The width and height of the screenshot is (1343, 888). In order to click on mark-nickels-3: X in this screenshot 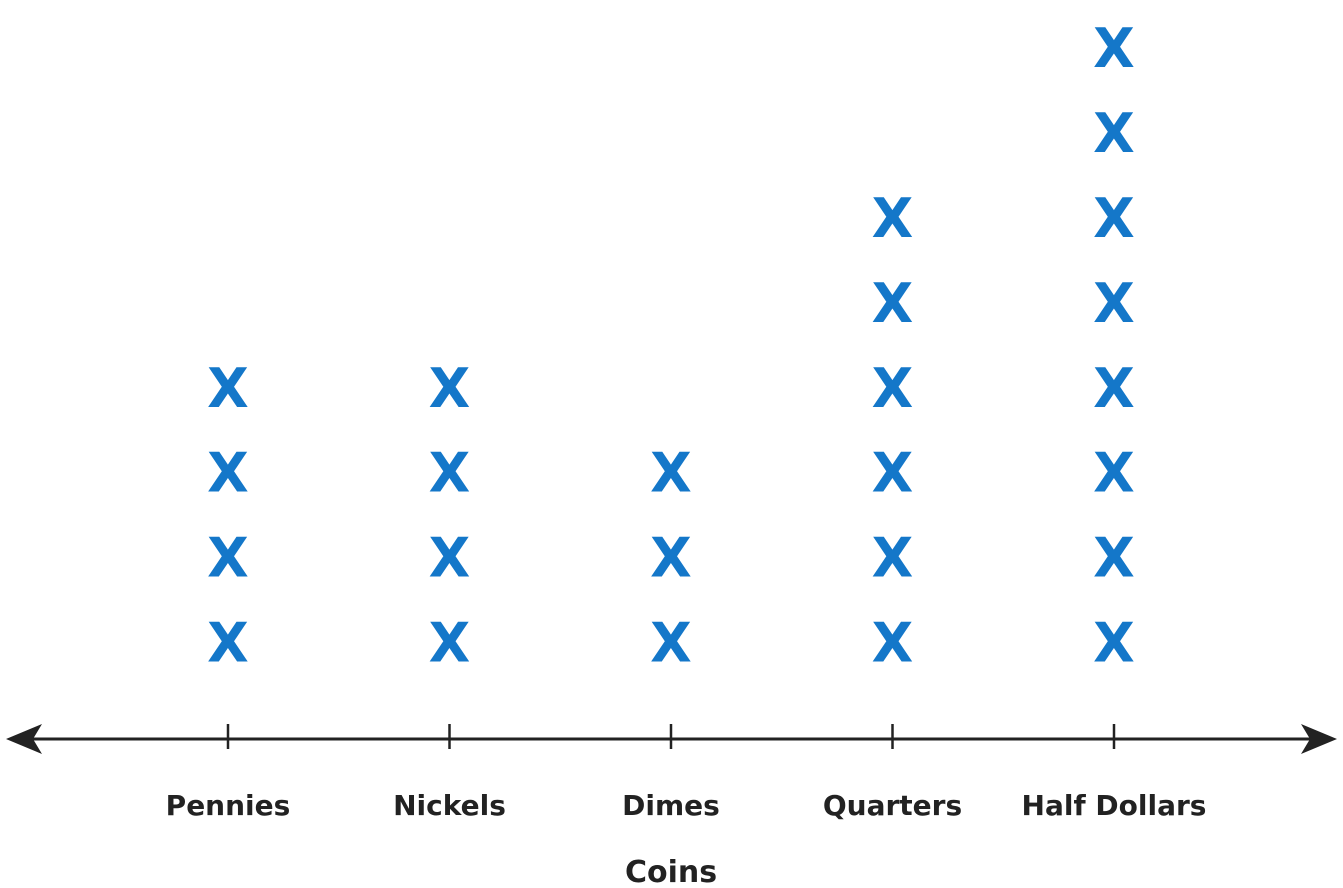, I will do `click(450, 473)`.